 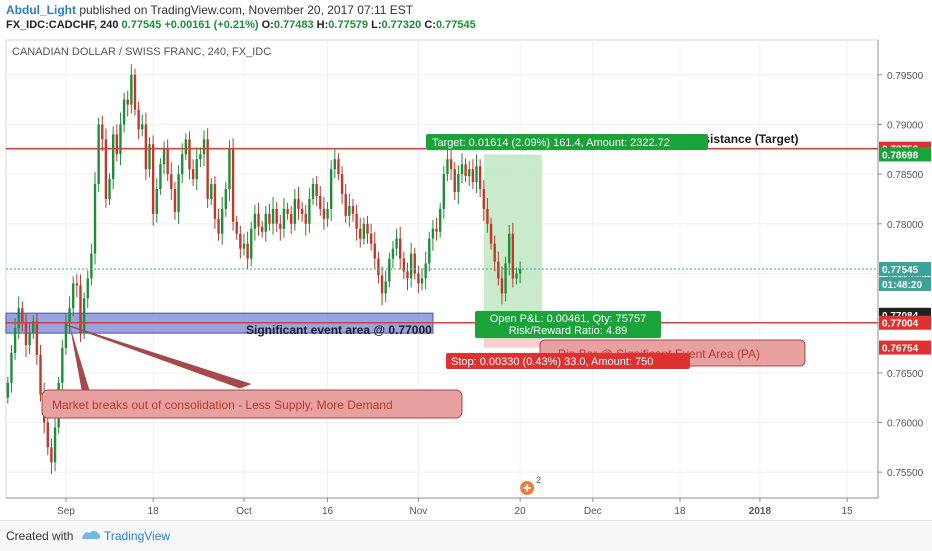 I want to click on x-tick-label: Dec, so click(x=593, y=511).